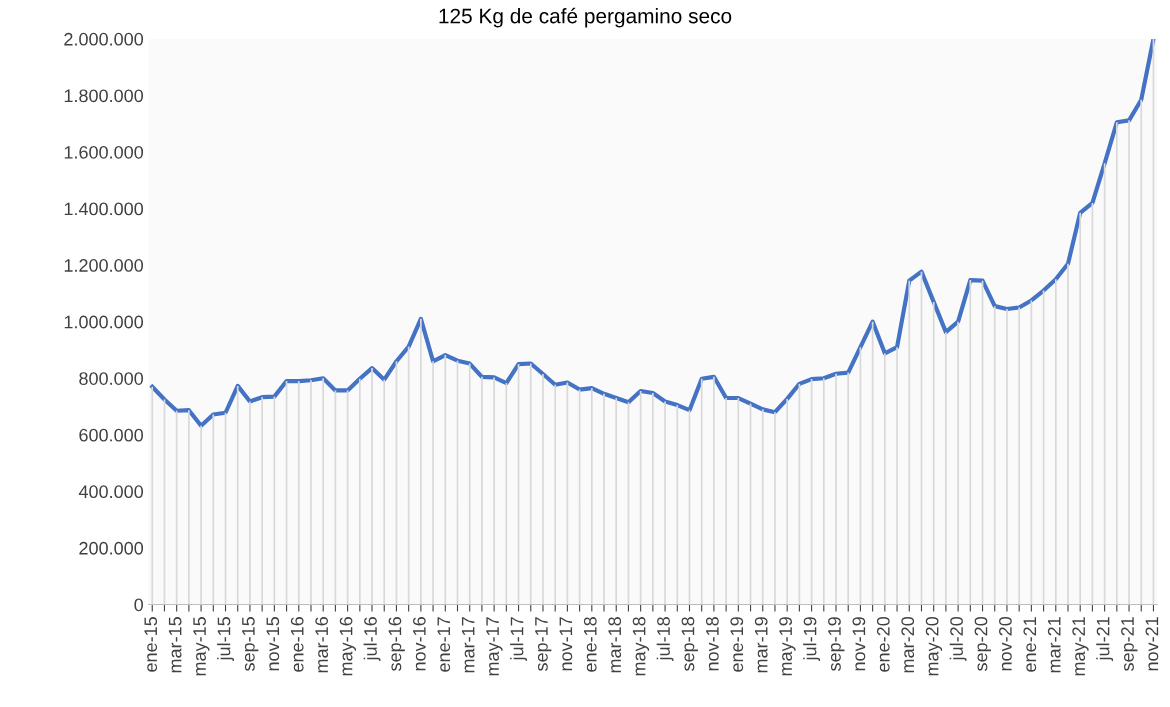 Image resolution: width=1170 pixels, height=707 pixels. What do you see at coordinates (372, 639) in the screenshot?
I see `x-tick-label: jul-16` at bounding box center [372, 639].